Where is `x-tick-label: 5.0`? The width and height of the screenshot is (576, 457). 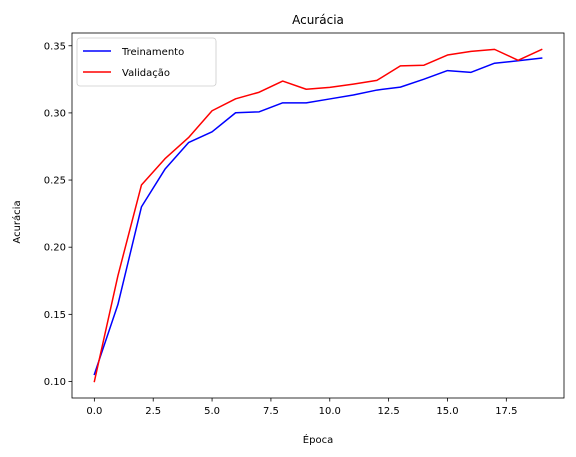
x-tick-label: 5.0 is located at coordinates (212, 411).